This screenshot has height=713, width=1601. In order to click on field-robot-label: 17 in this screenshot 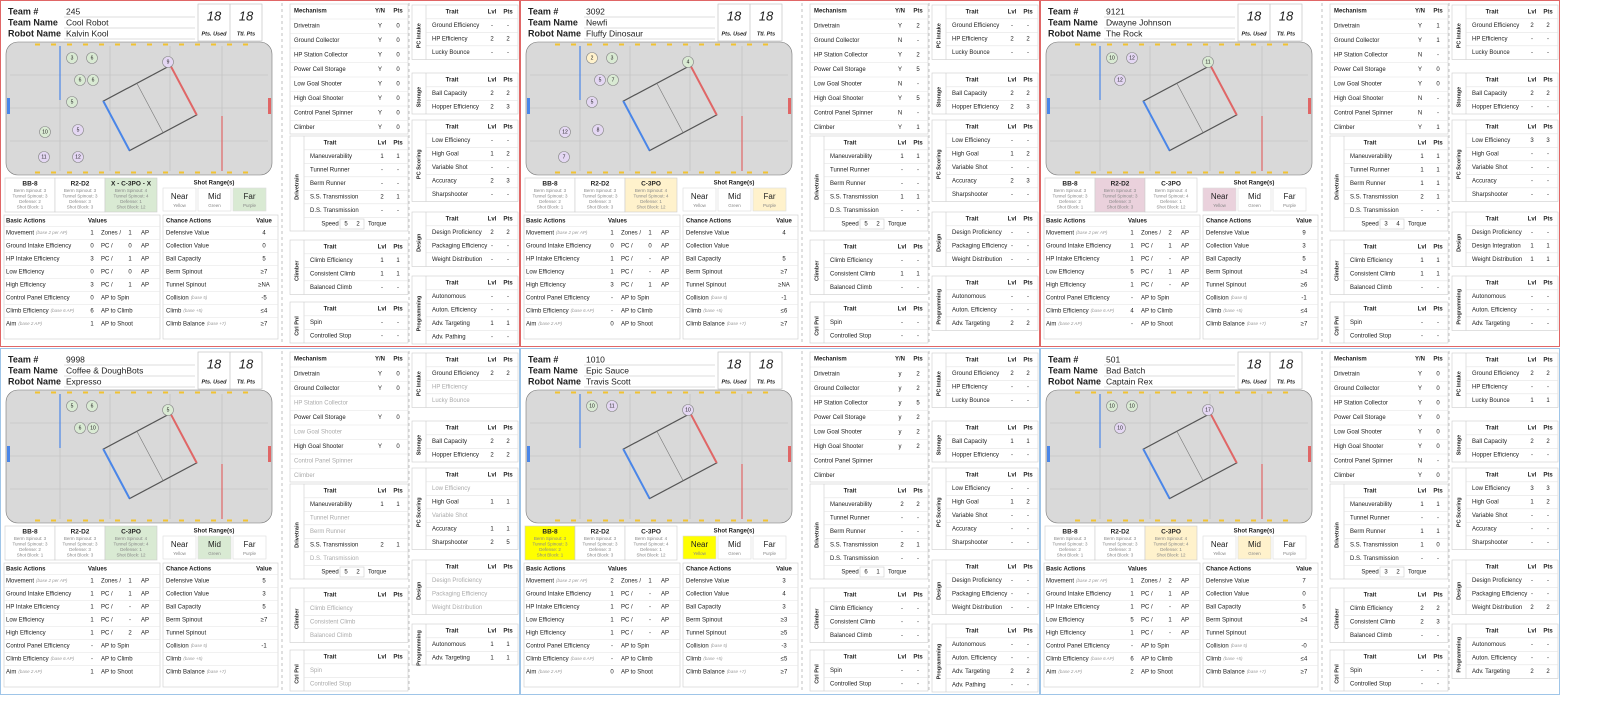, I will do `click(1208, 411)`.